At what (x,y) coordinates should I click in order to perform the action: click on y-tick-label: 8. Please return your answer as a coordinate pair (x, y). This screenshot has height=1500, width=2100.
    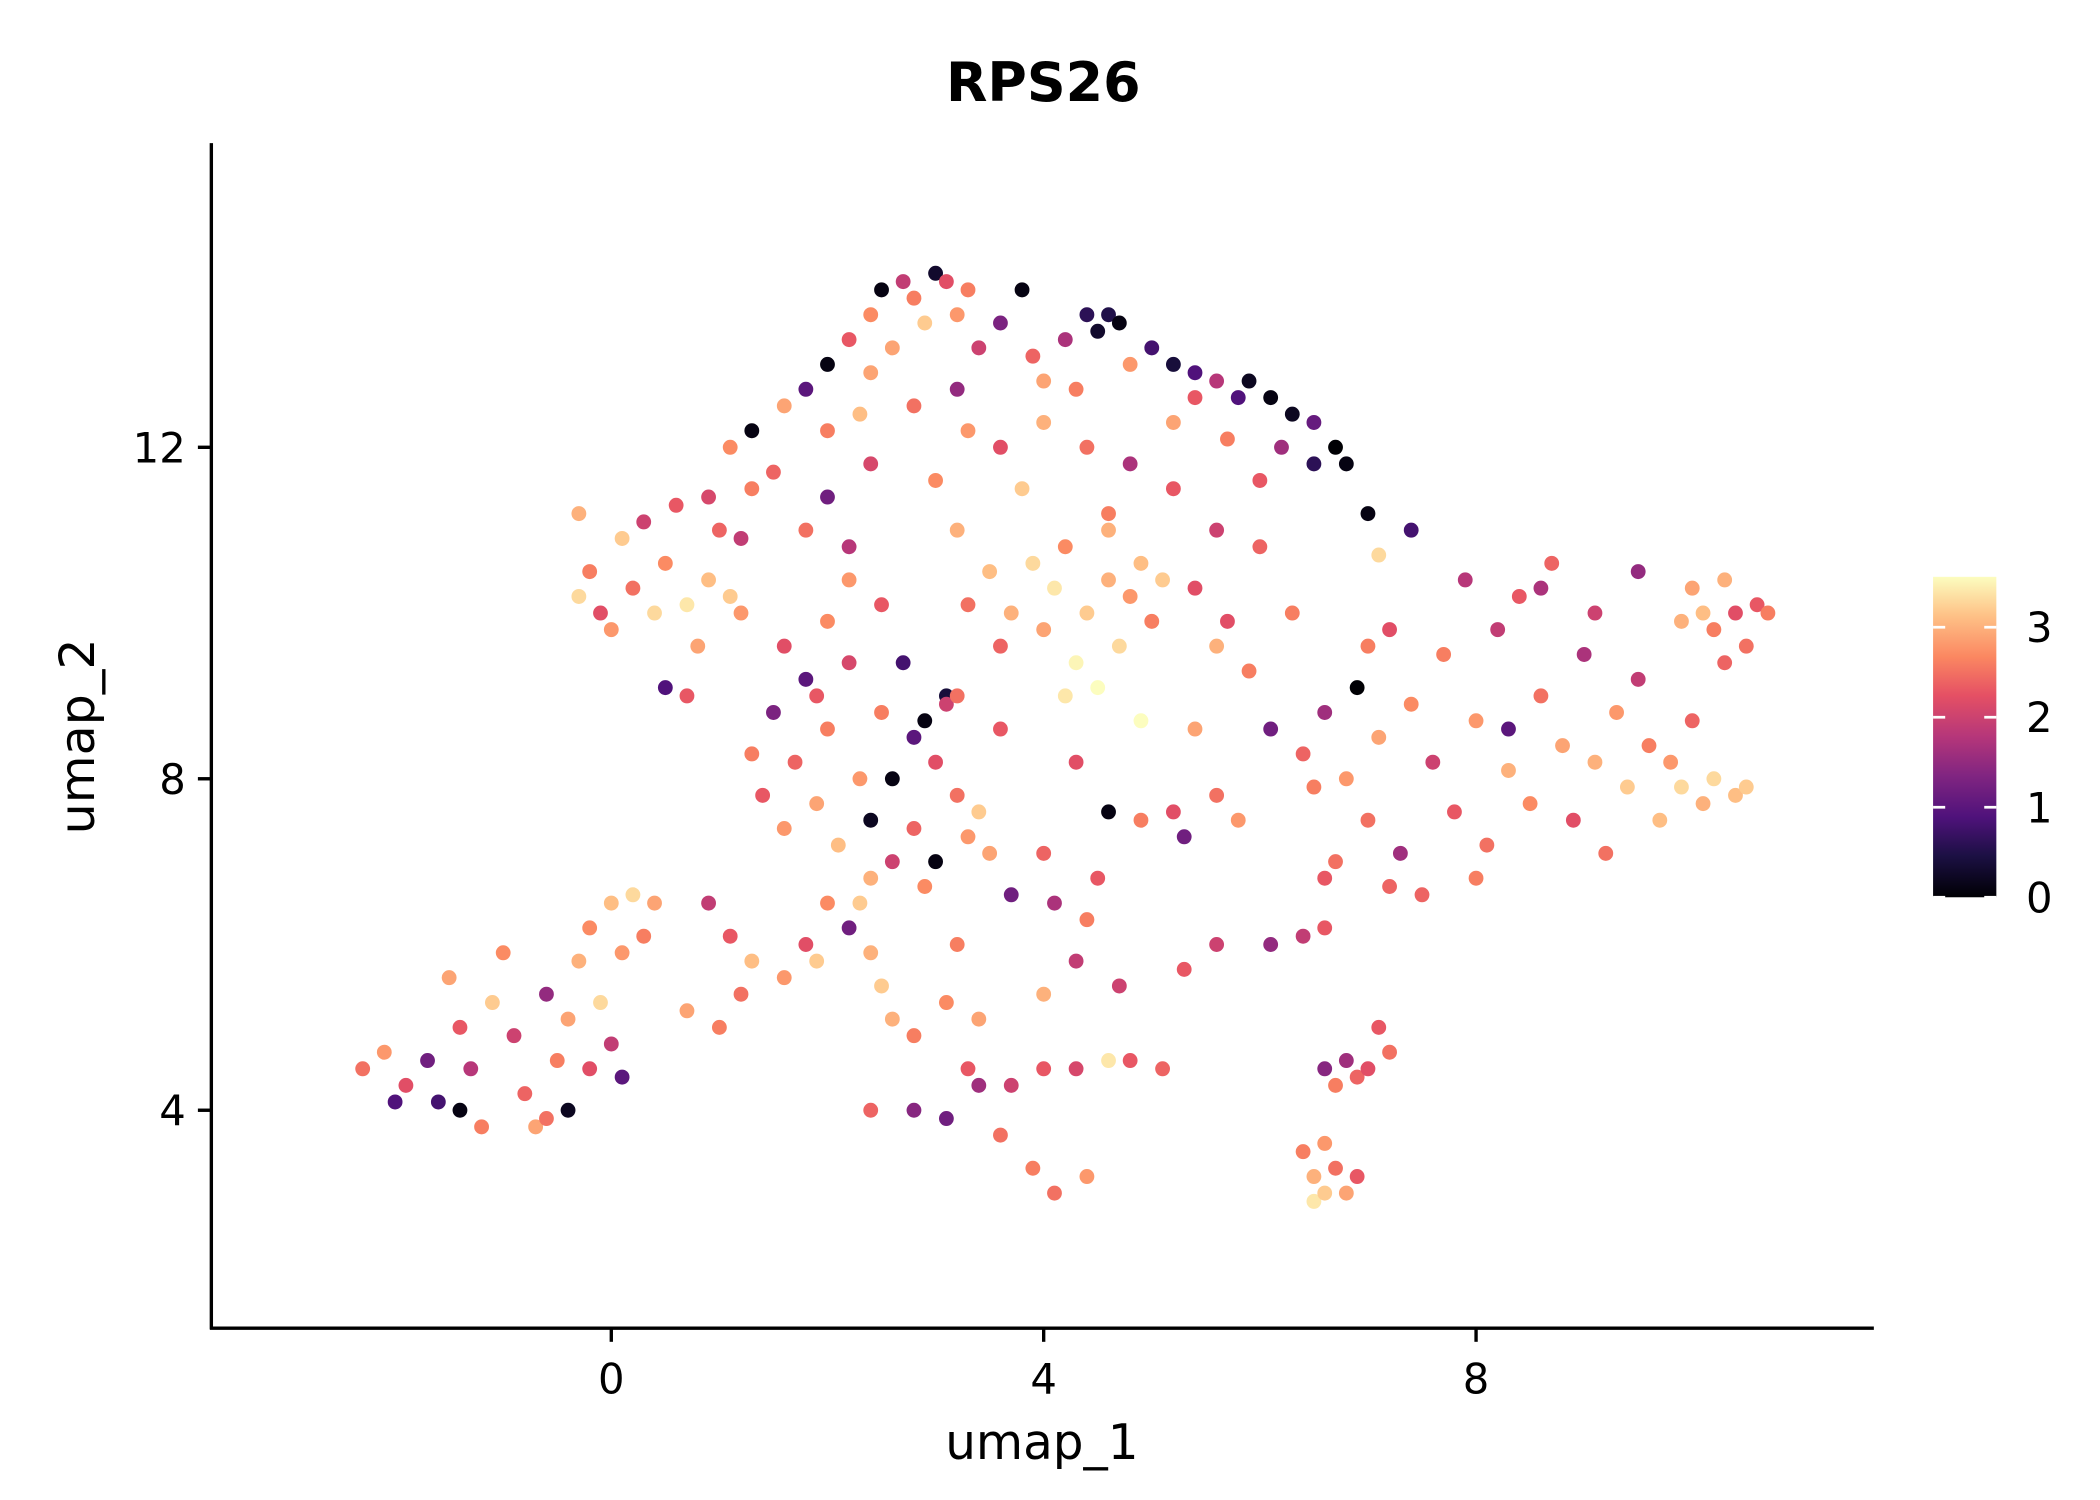
    Looking at the image, I should click on (172, 779).